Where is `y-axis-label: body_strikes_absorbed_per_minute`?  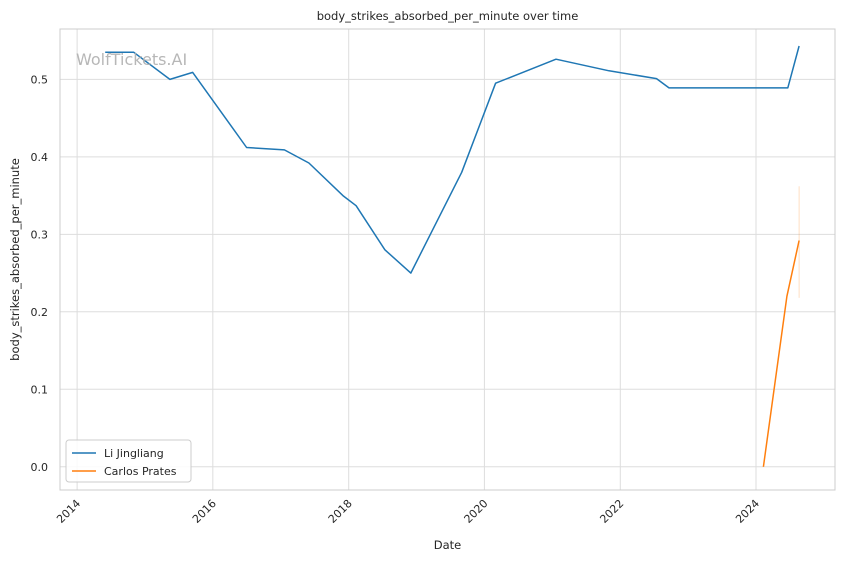 y-axis-label: body_strikes_absorbed_per_minute is located at coordinates (15, 259).